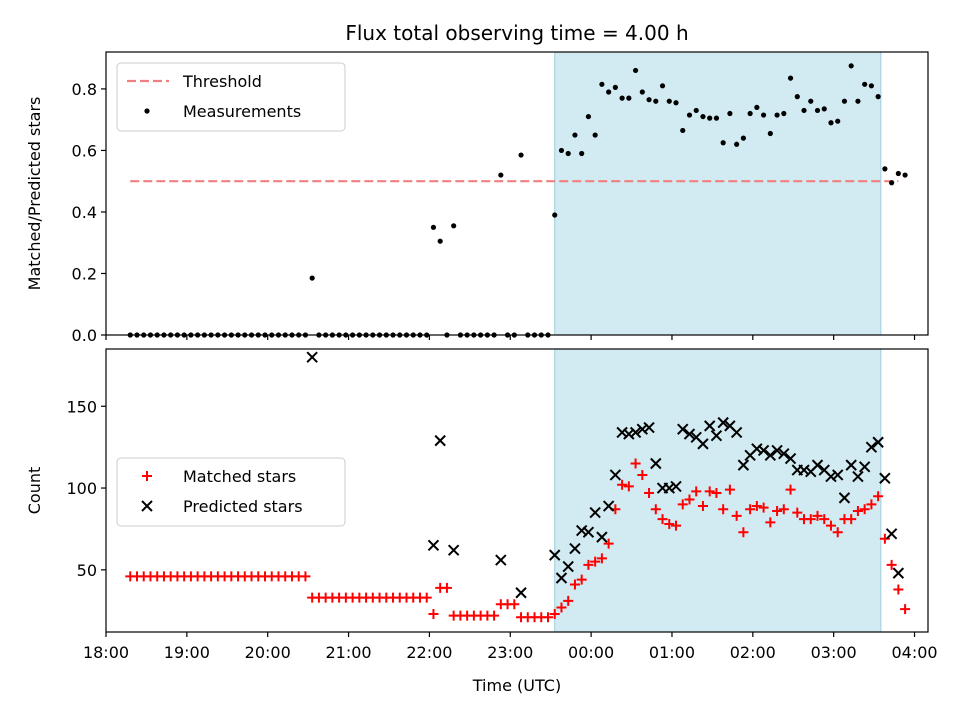 The width and height of the screenshot is (960, 720). Describe the element at coordinates (753, 652) in the screenshot. I see `x-tick-label: 02:00` at that location.